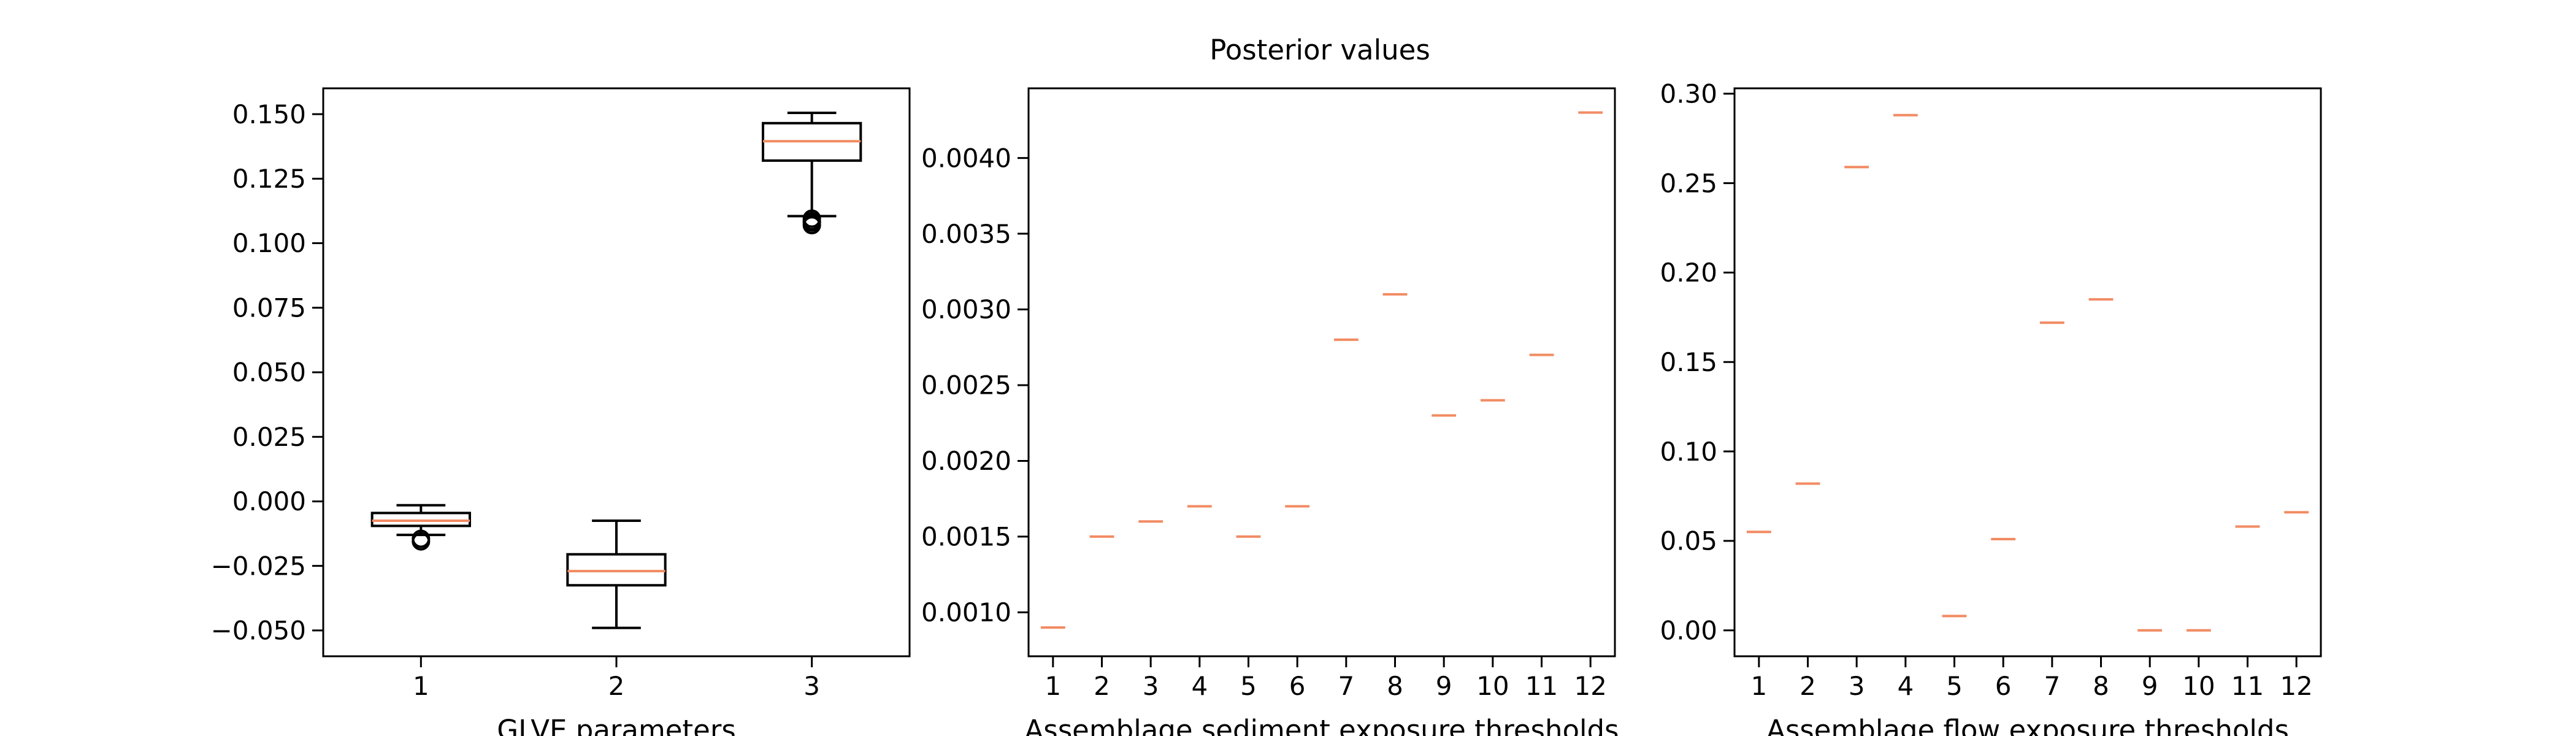  Describe the element at coordinates (1688, 362) in the screenshot. I see `y-tick-label: 0.15` at that location.